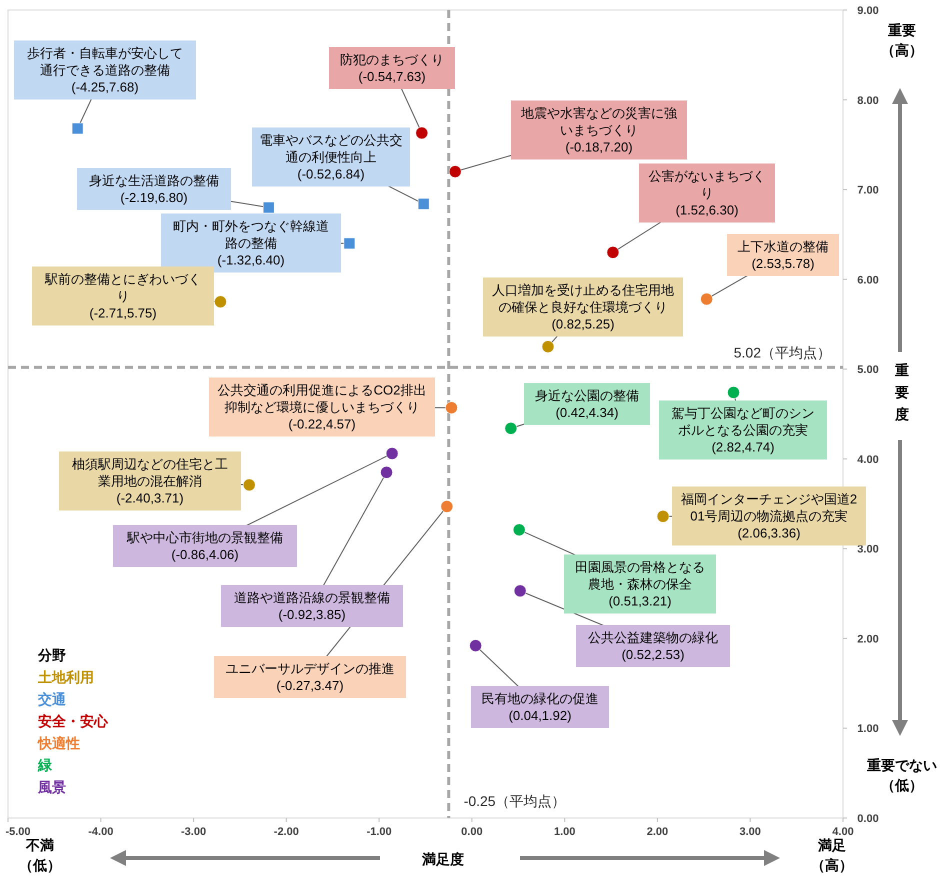  I want to click on x-tick-label: 0.00, so click(472, 832).